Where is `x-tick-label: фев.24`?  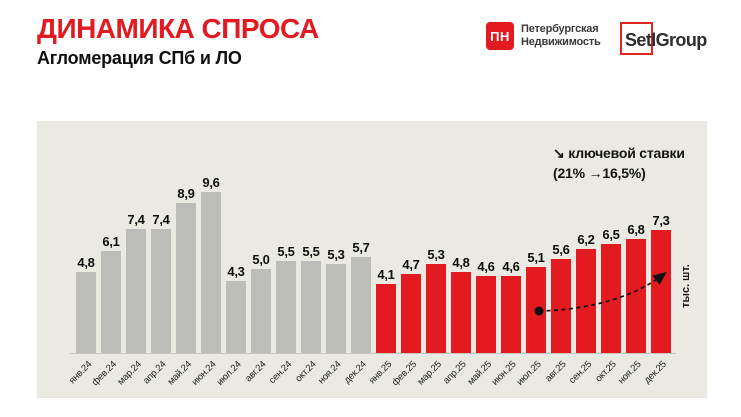 x-tick-label: фев.24 is located at coordinates (104, 374).